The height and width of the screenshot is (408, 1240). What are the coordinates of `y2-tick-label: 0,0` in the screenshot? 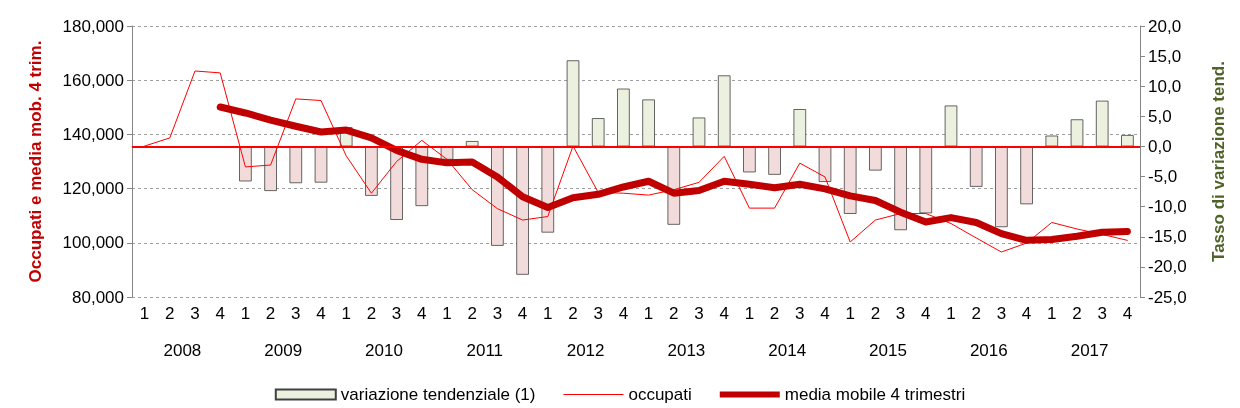 It's located at (1160, 146).